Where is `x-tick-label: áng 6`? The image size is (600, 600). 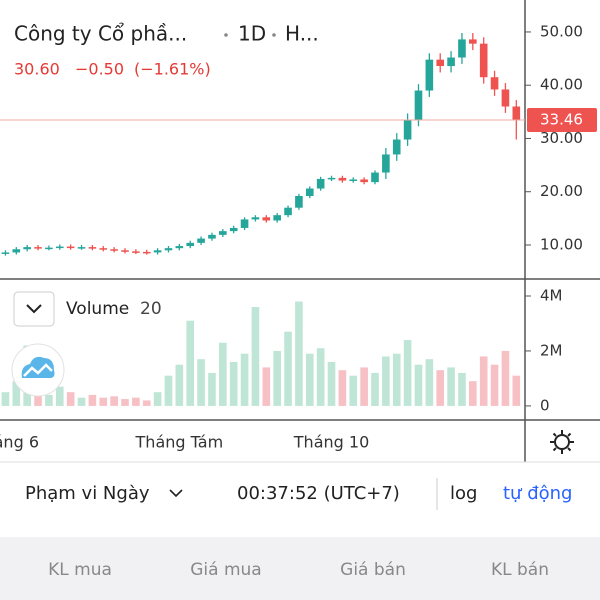 x-tick-label: áng 6 is located at coordinates (19, 442).